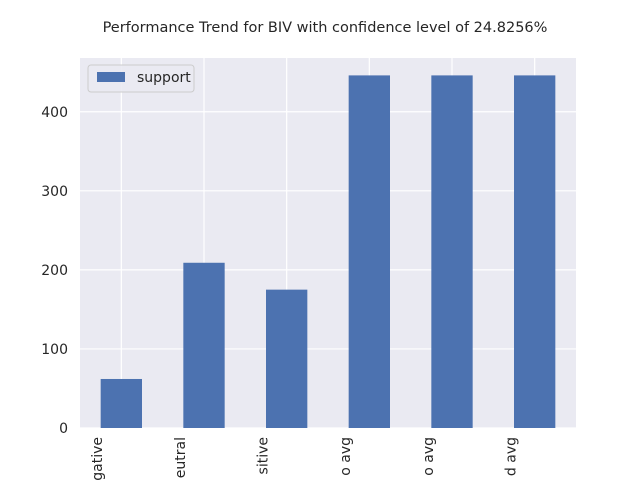  I want to click on bar-macro-avg, so click(452, 252).